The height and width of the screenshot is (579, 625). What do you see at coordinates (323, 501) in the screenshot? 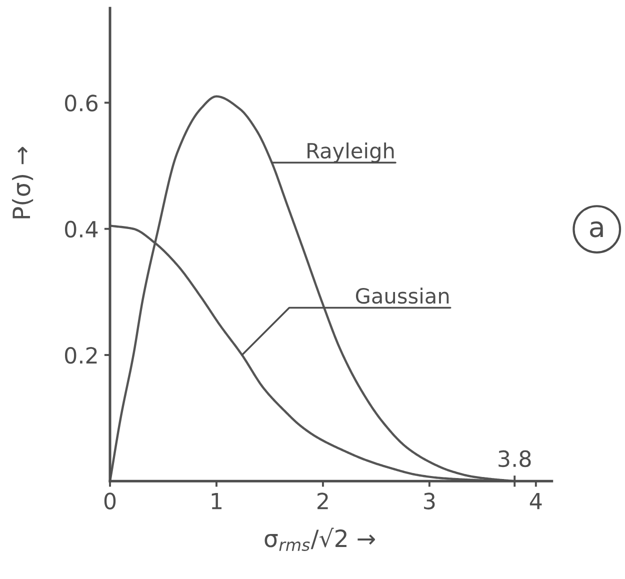
I see `x-tick-label: 2` at bounding box center [323, 501].